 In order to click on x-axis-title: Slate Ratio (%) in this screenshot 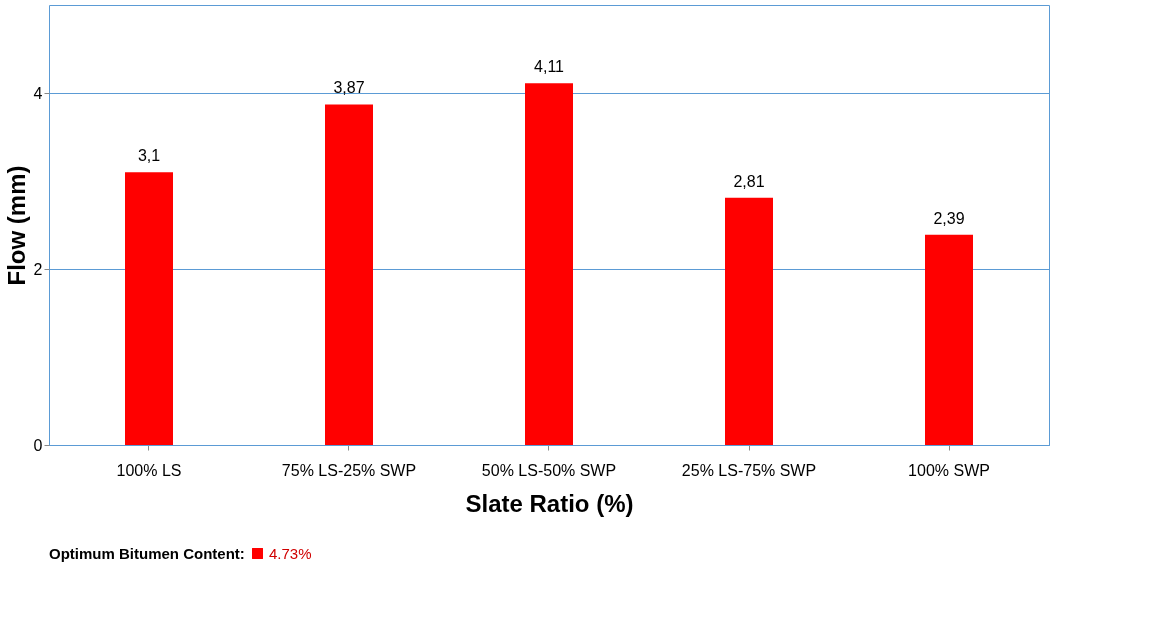, I will do `click(549, 503)`.